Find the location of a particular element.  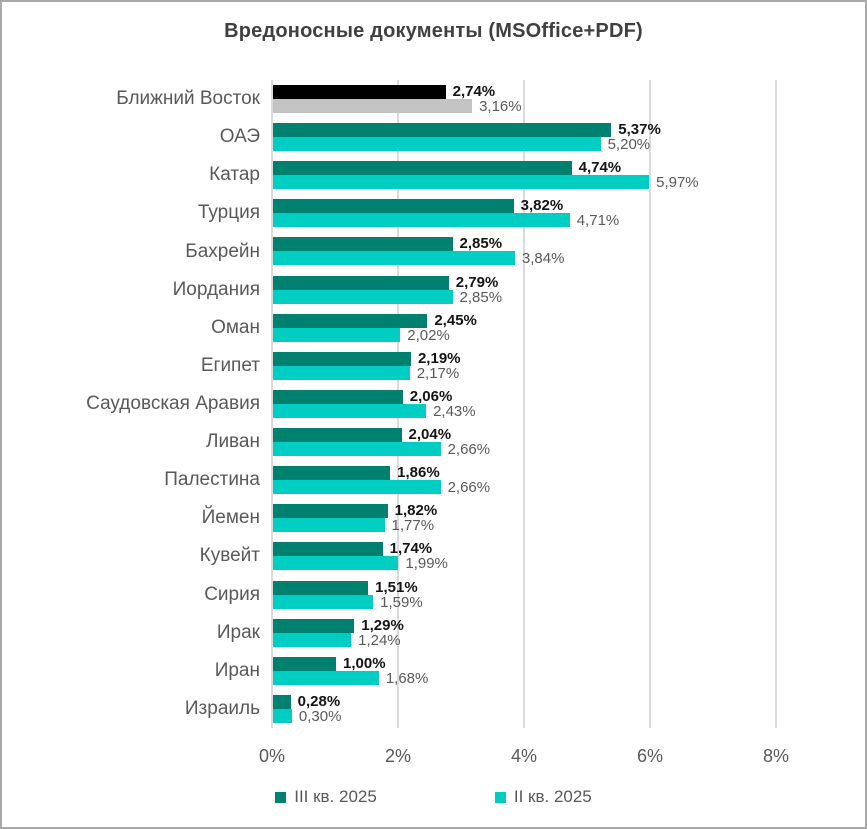

legend-swatch-icon is located at coordinates (281, 797).